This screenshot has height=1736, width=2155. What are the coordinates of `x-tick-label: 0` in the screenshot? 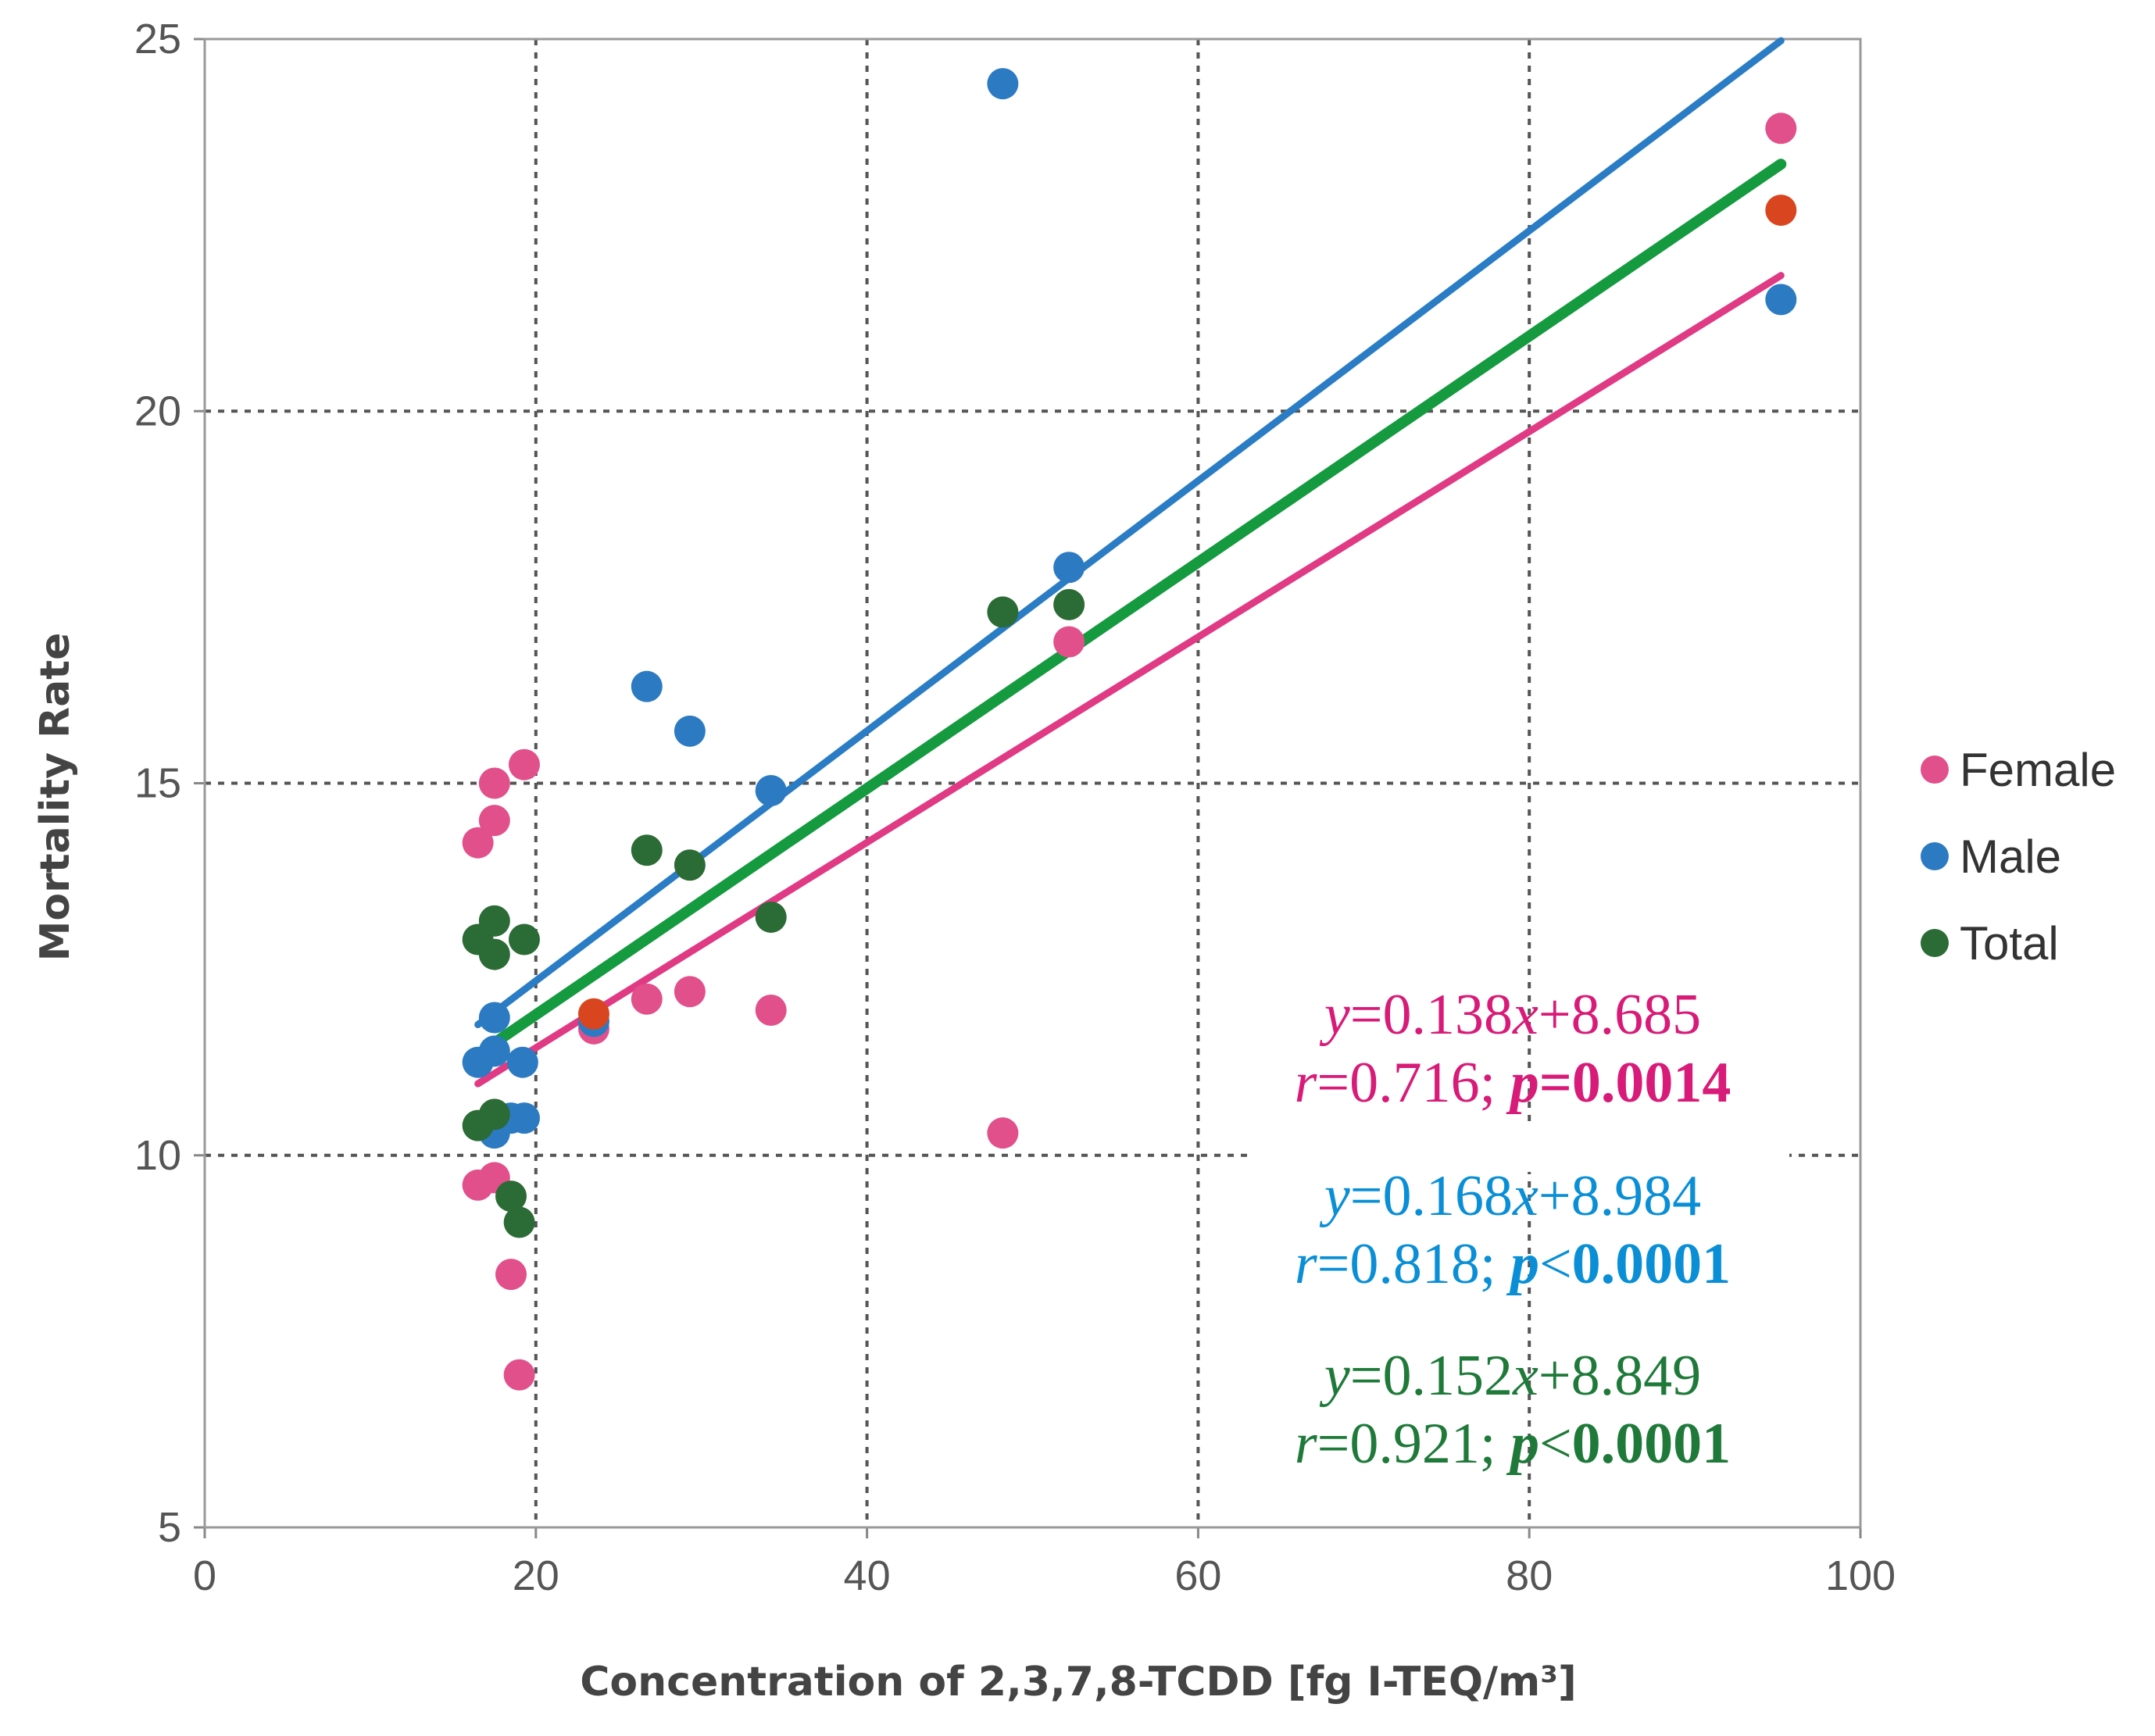 It's located at (205, 1575).